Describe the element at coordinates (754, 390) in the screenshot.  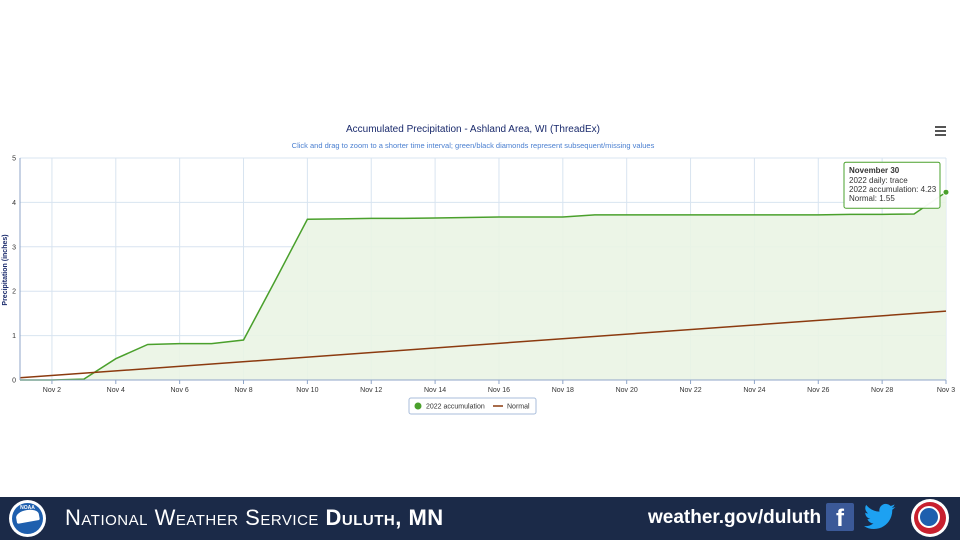
I see `x-tick-label: Nov 24` at that location.